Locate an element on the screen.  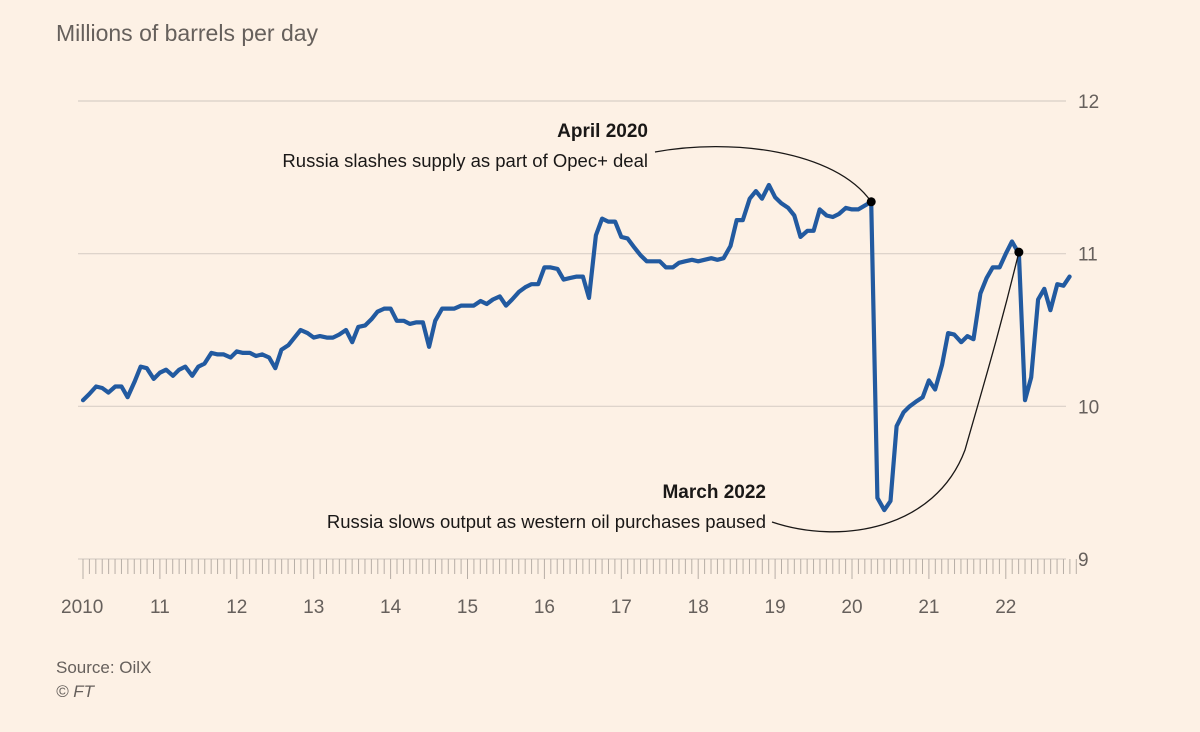
y-tick-label-12: 12 is located at coordinates (1088, 102).